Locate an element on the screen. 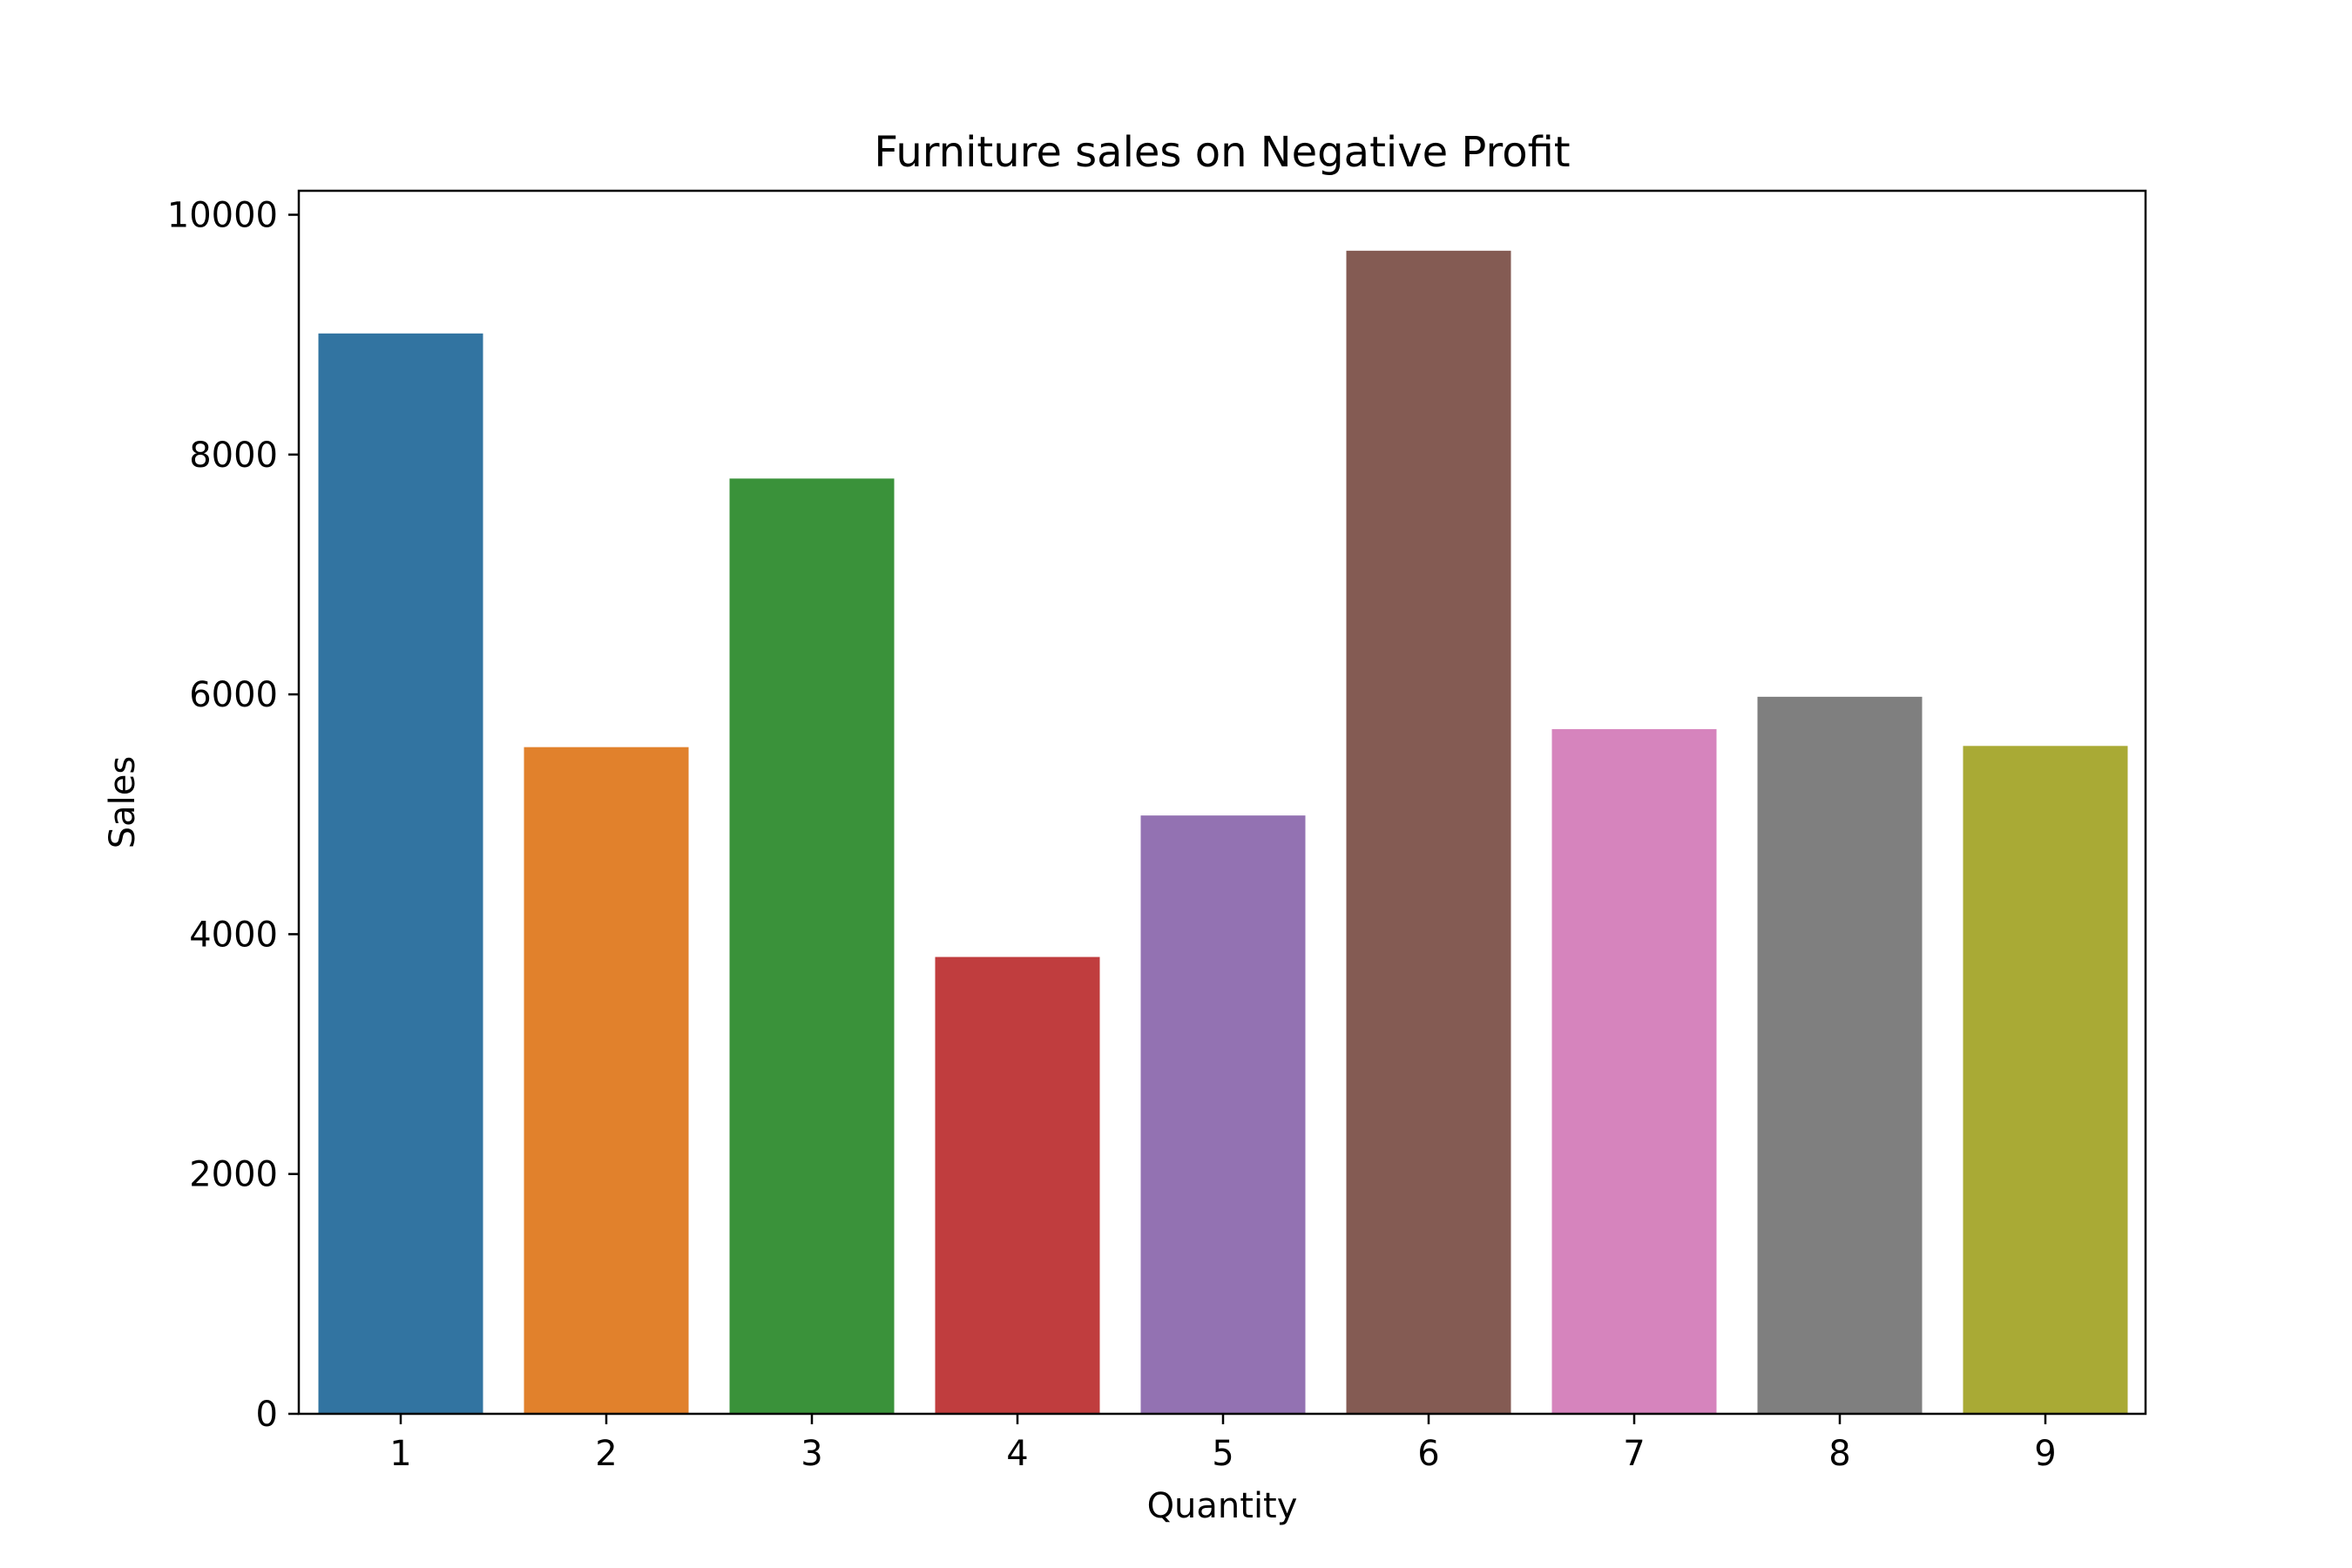 This screenshot has height=1568, width=2352. x-tick-label: 1 is located at coordinates (400, 1454).